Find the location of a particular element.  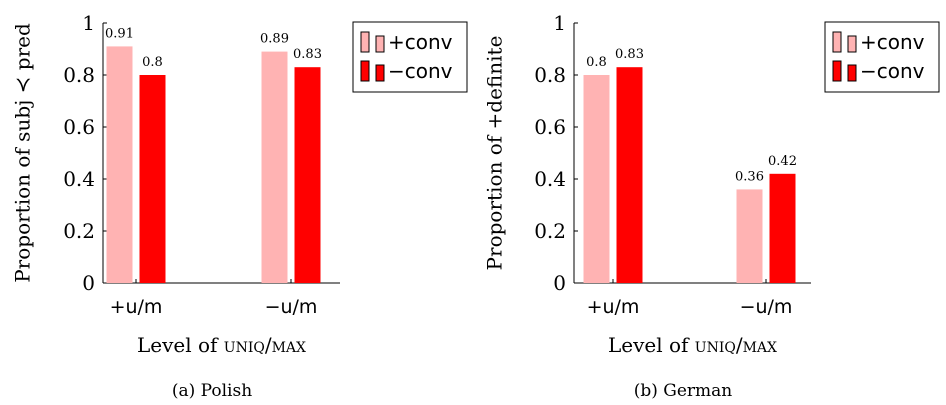

data-label: 0.36 is located at coordinates (749, 176).